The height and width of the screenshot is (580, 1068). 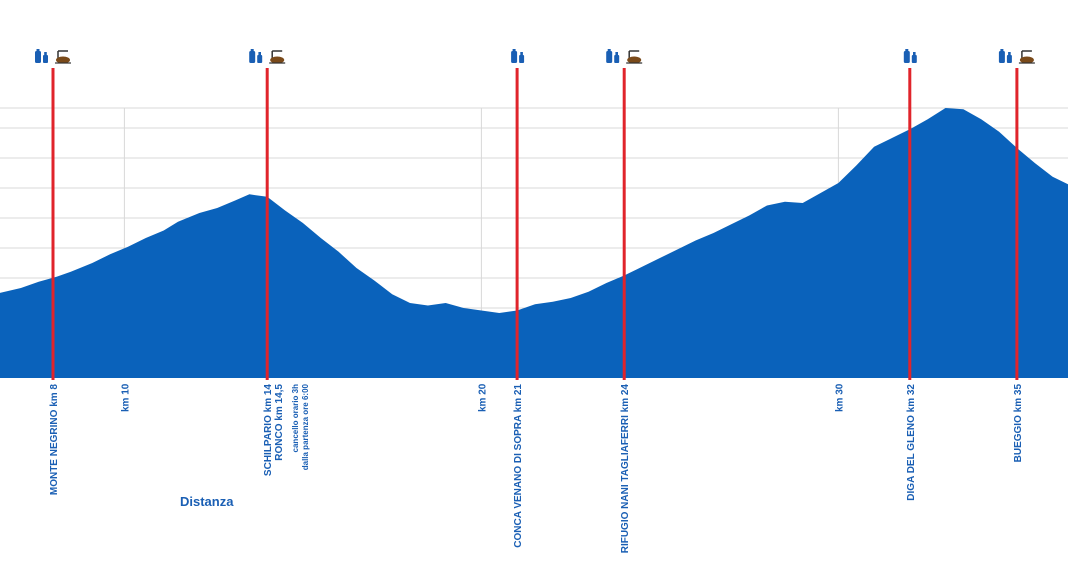 What do you see at coordinates (268, 430) in the screenshot?
I see `station-label: SCHILPARIO km 14` at bounding box center [268, 430].